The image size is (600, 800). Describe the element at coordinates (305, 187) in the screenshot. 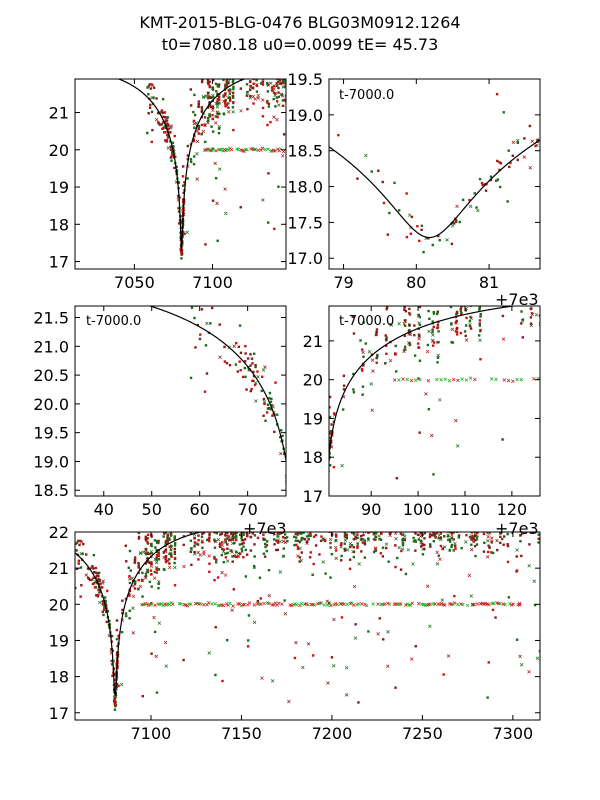

I see `y-tick-label: 18.0` at that location.